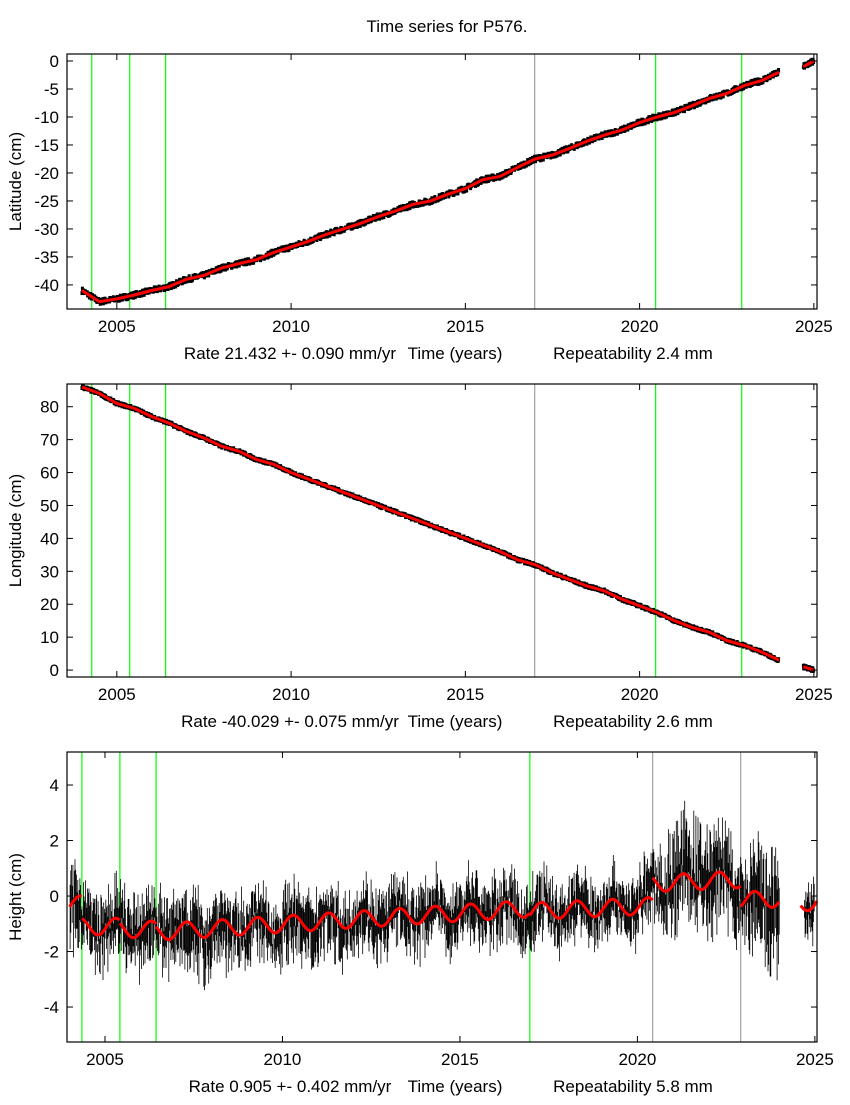 The width and height of the screenshot is (850, 1105). What do you see at coordinates (49, 571) in the screenshot?
I see `y-tick-label: 30` at bounding box center [49, 571].